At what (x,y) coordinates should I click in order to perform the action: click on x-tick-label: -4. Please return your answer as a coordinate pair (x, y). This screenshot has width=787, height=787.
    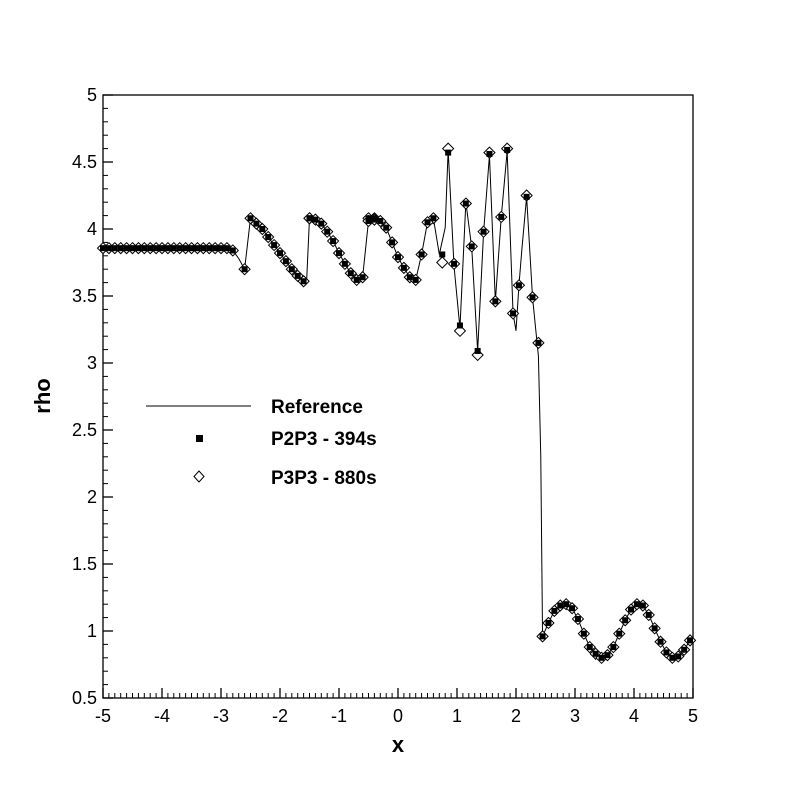
    Looking at the image, I should click on (162, 716).